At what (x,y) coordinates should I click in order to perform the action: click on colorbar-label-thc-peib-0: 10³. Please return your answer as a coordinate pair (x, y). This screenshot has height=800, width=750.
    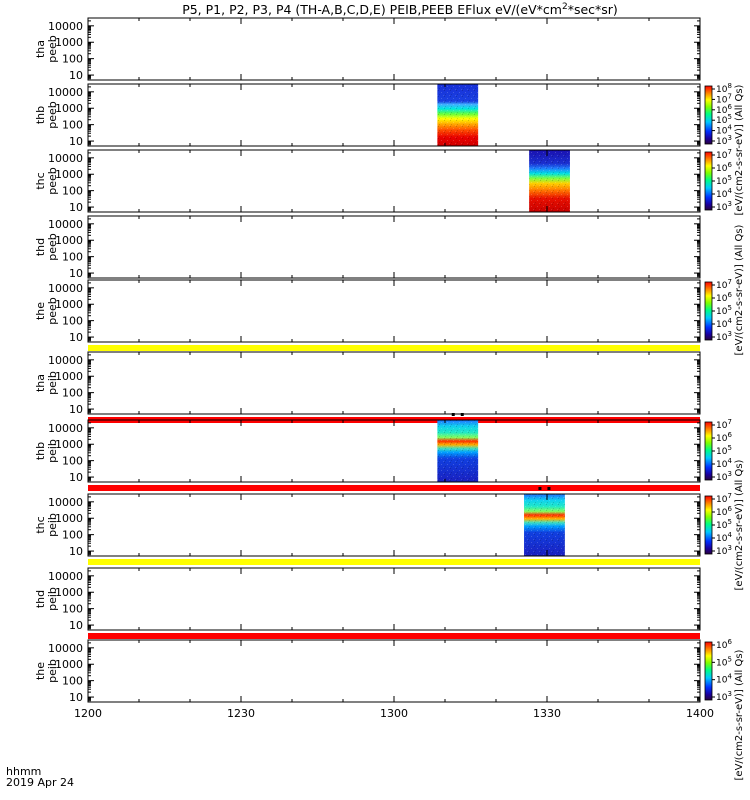
    Looking at the image, I should click on (724, 550).